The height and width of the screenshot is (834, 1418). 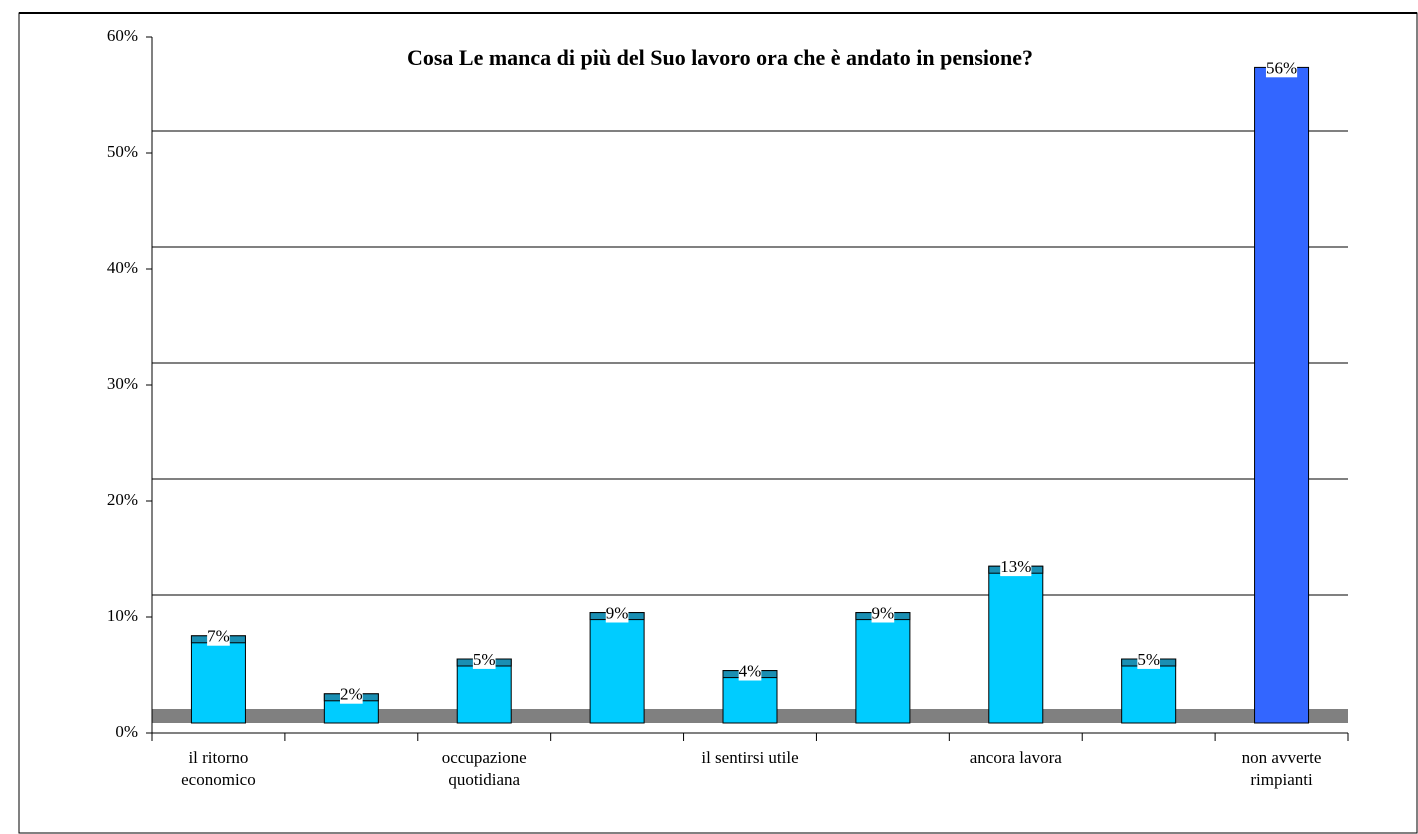 What do you see at coordinates (750, 757) in the screenshot?
I see `x-tick-label: il sentirsi utile` at bounding box center [750, 757].